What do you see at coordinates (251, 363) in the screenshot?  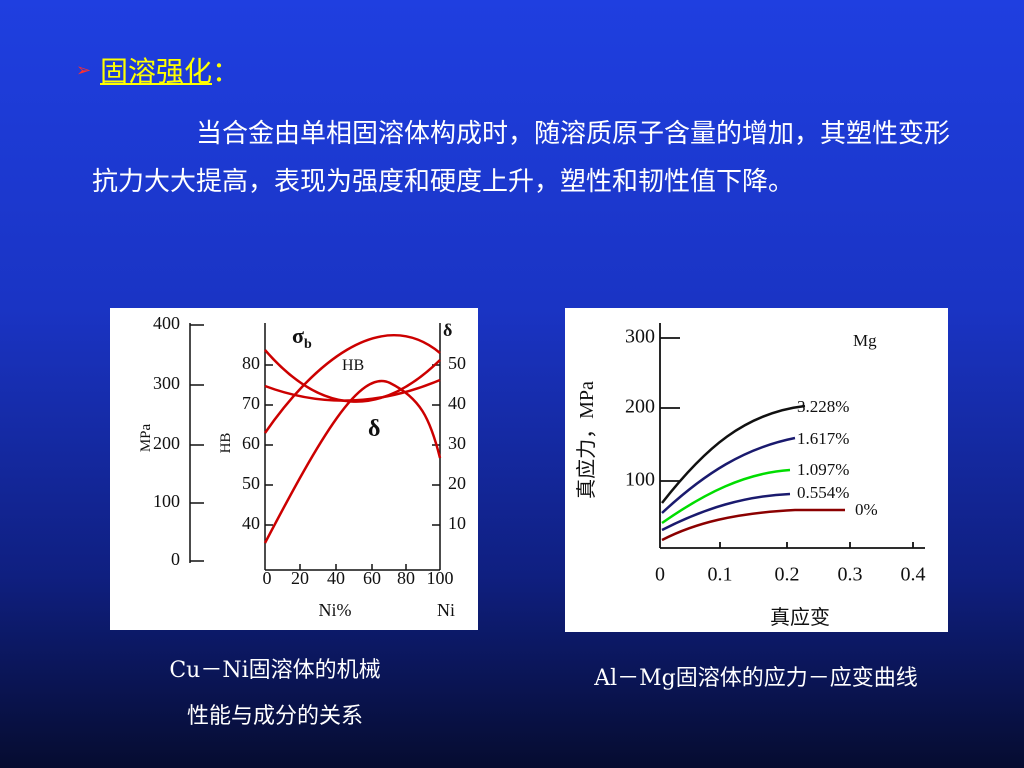 I see `hb-tick-label: 80` at bounding box center [251, 363].